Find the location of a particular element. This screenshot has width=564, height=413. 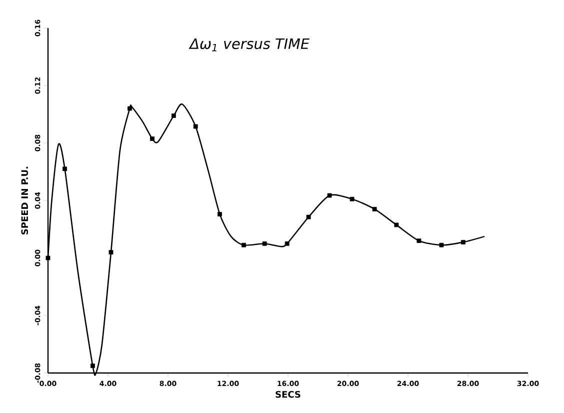

y-axis-title: SPEED IN P.U. is located at coordinates (24, 200).